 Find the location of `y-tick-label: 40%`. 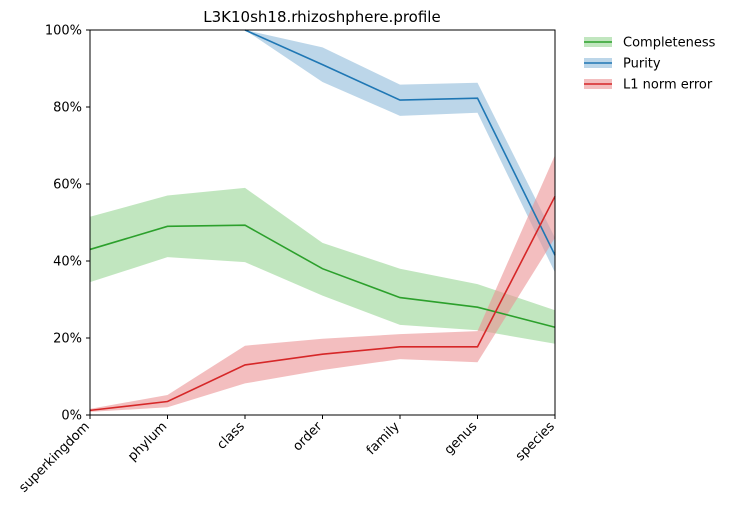

y-tick-label: 40% is located at coordinates (67, 262).